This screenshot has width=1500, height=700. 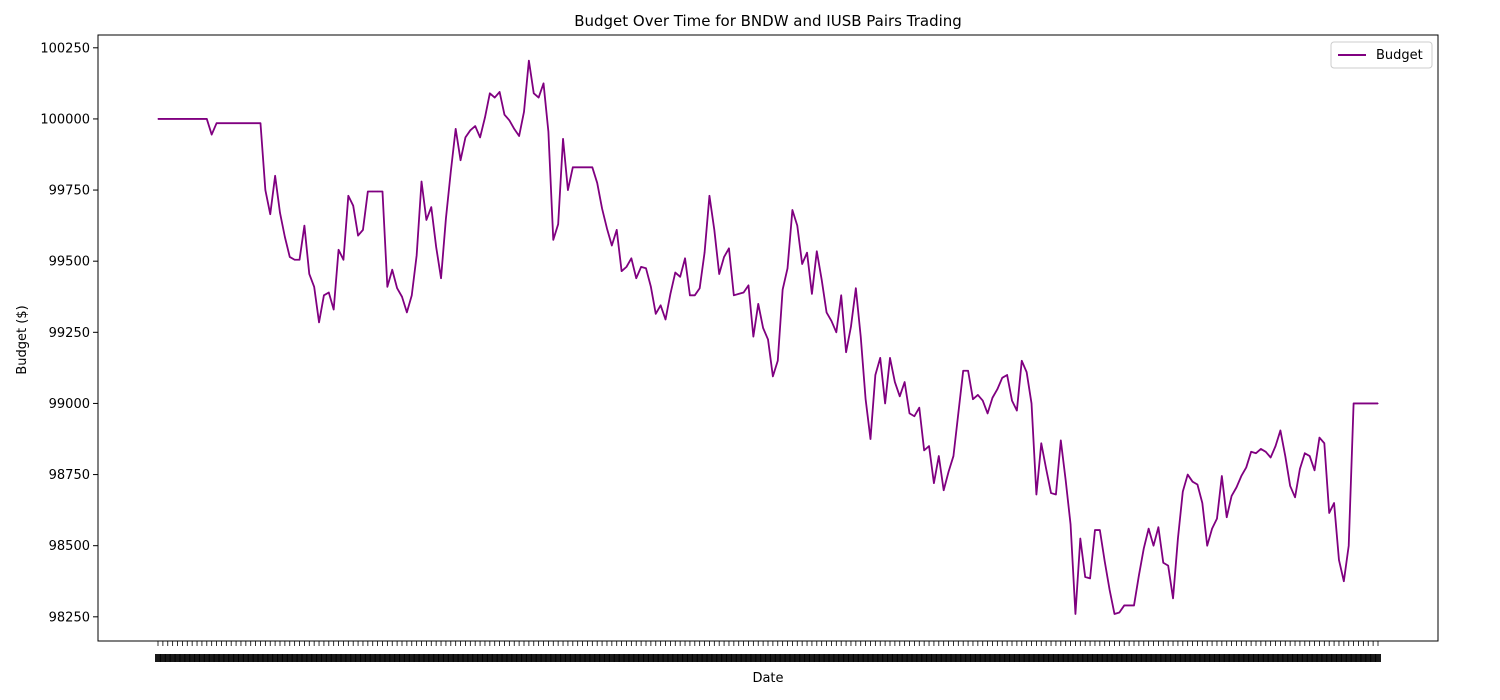 What do you see at coordinates (69, 333) in the screenshot?
I see `y-tick-label: 99250` at bounding box center [69, 333].